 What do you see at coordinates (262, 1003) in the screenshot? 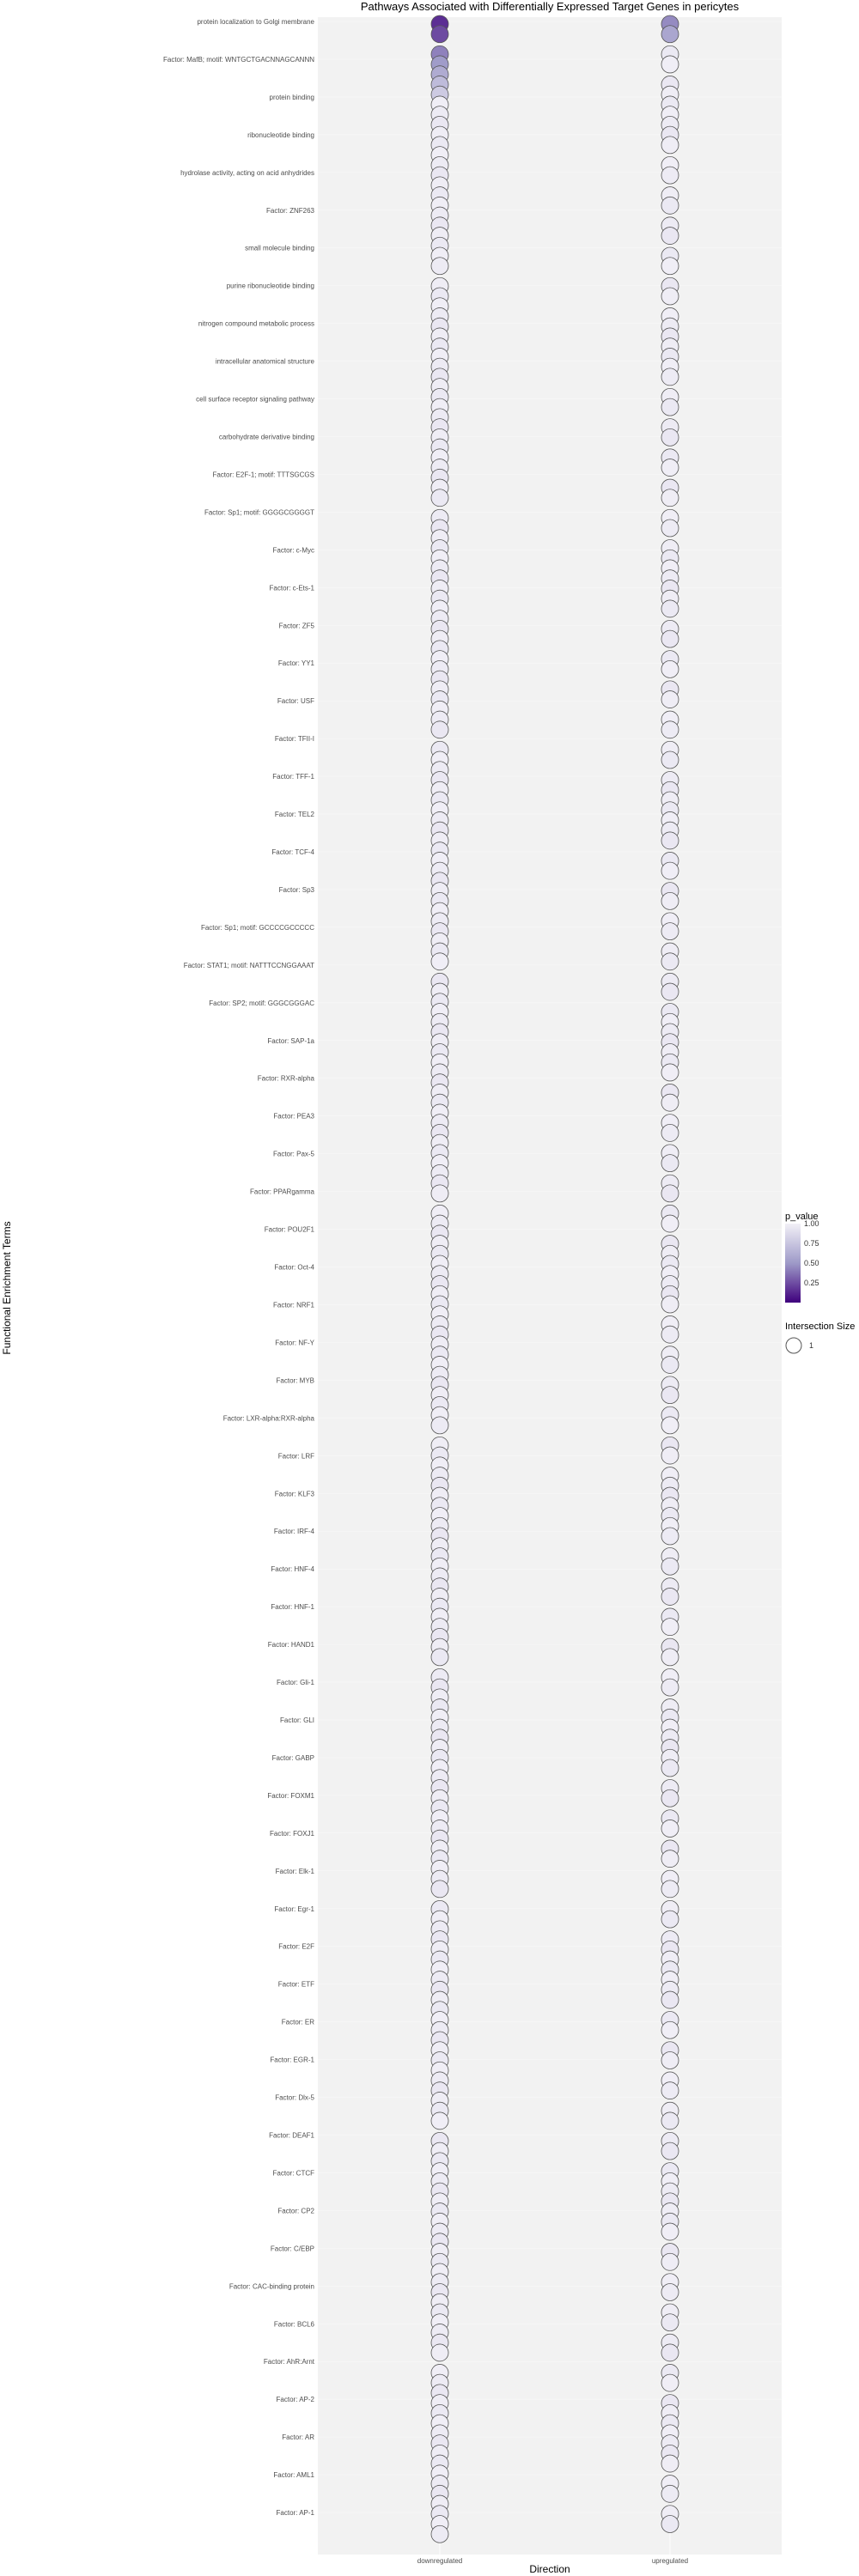
I see `y-tick-label: Factor: SP2; motif: GGGCGGGAC` at bounding box center [262, 1003].